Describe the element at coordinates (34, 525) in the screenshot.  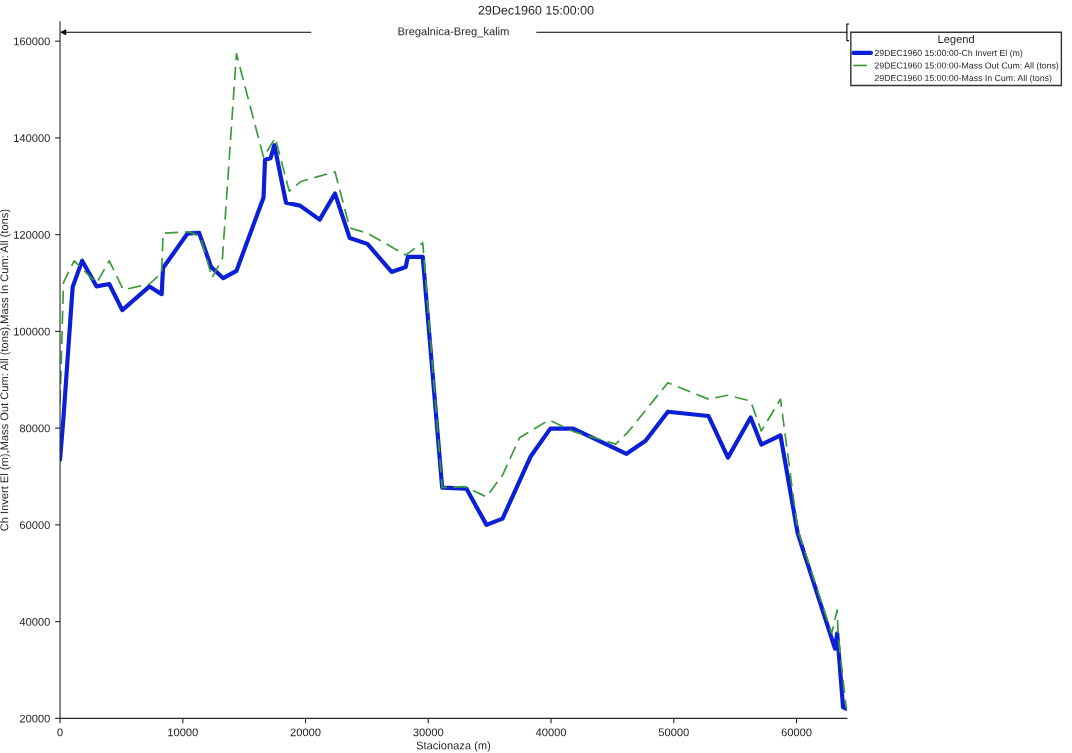
I see `y-tick-label: 60000` at that location.